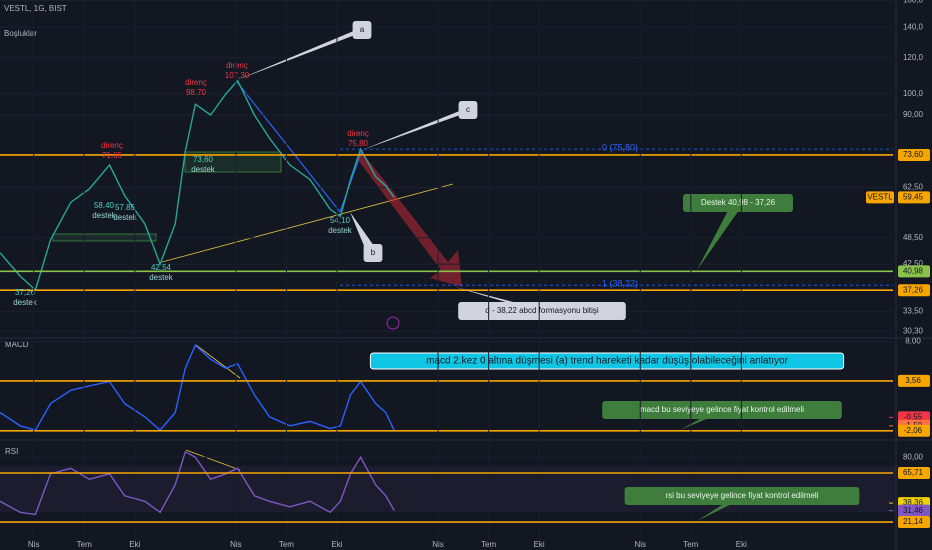 This screenshot has height=550, width=932. Describe the element at coordinates (17, 344) in the screenshot. I see `panel-title: MACD` at that location.